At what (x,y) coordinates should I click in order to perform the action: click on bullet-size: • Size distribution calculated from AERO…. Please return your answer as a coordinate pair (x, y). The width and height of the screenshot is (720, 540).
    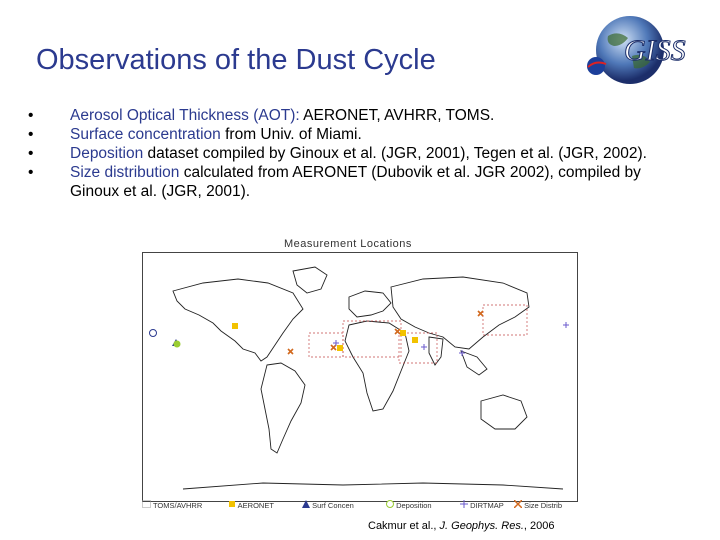
    Looking at the image, I should click on (348, 182).